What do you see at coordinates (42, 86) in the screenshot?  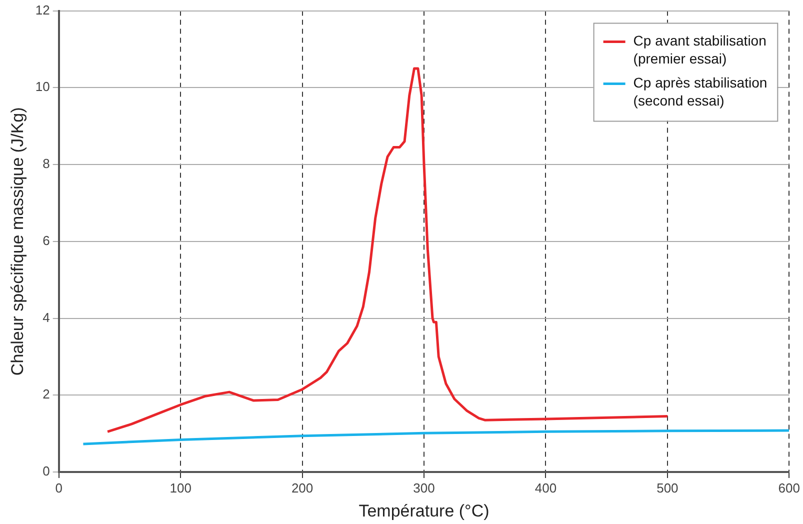 I see `y-tick-label: 10` at bounding box center [42, 86].